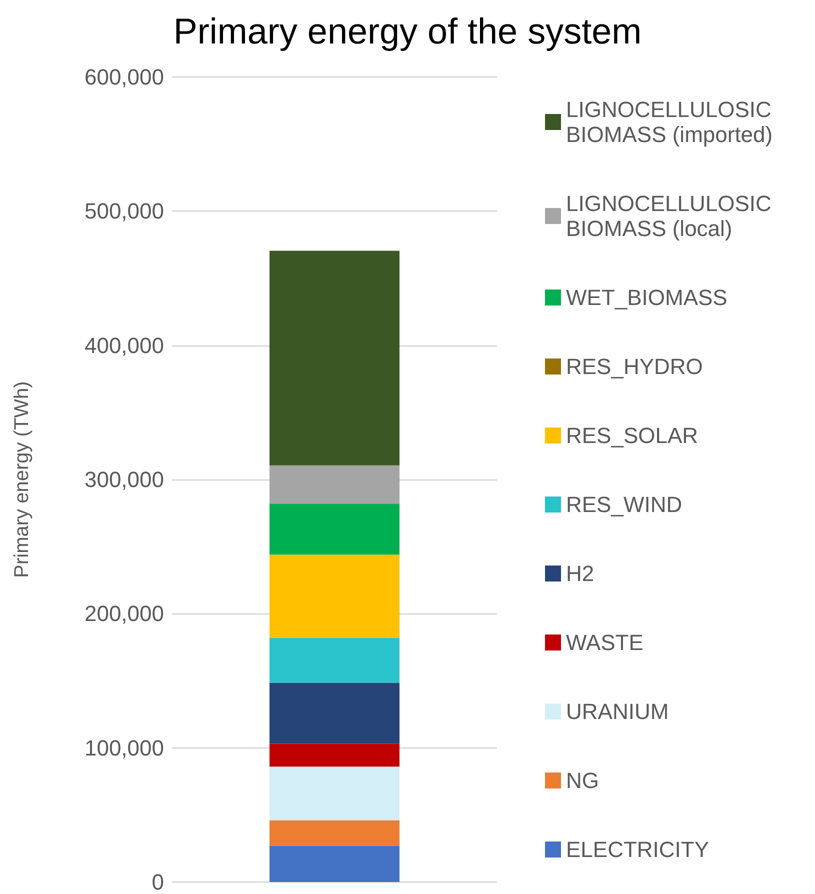 Image resolution: width=815 pixels, height=894 pixels. Describe the element at coordinates (407, 31) in the screenshot. I see `chart-title: Primary energy of the system` at that location.